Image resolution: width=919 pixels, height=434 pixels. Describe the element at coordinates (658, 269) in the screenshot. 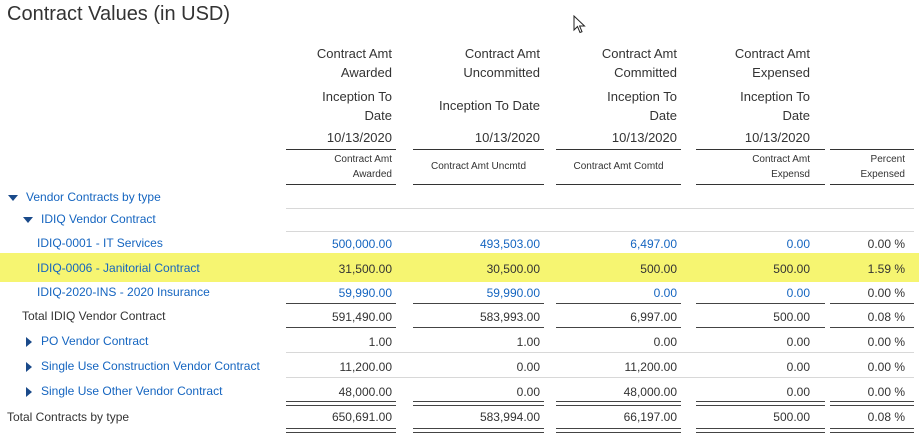

I see `value-committed: 500.00` at that location.